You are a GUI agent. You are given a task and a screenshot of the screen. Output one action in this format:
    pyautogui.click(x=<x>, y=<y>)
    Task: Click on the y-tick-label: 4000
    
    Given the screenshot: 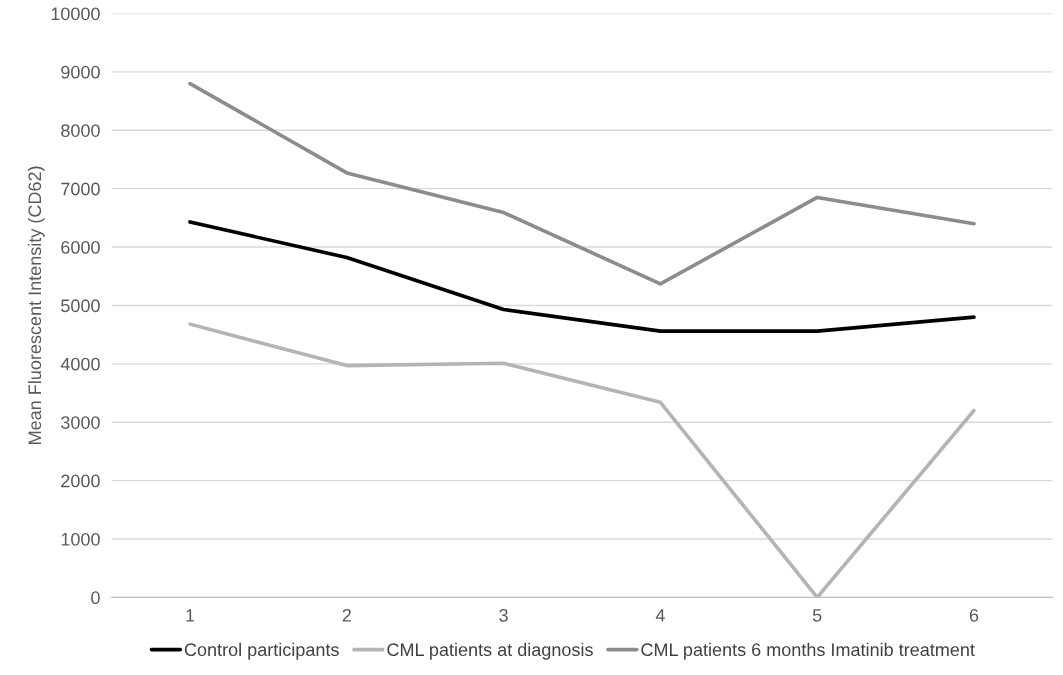 What is the action you would take?
    pyautogui.click(x=80, y=364)
    